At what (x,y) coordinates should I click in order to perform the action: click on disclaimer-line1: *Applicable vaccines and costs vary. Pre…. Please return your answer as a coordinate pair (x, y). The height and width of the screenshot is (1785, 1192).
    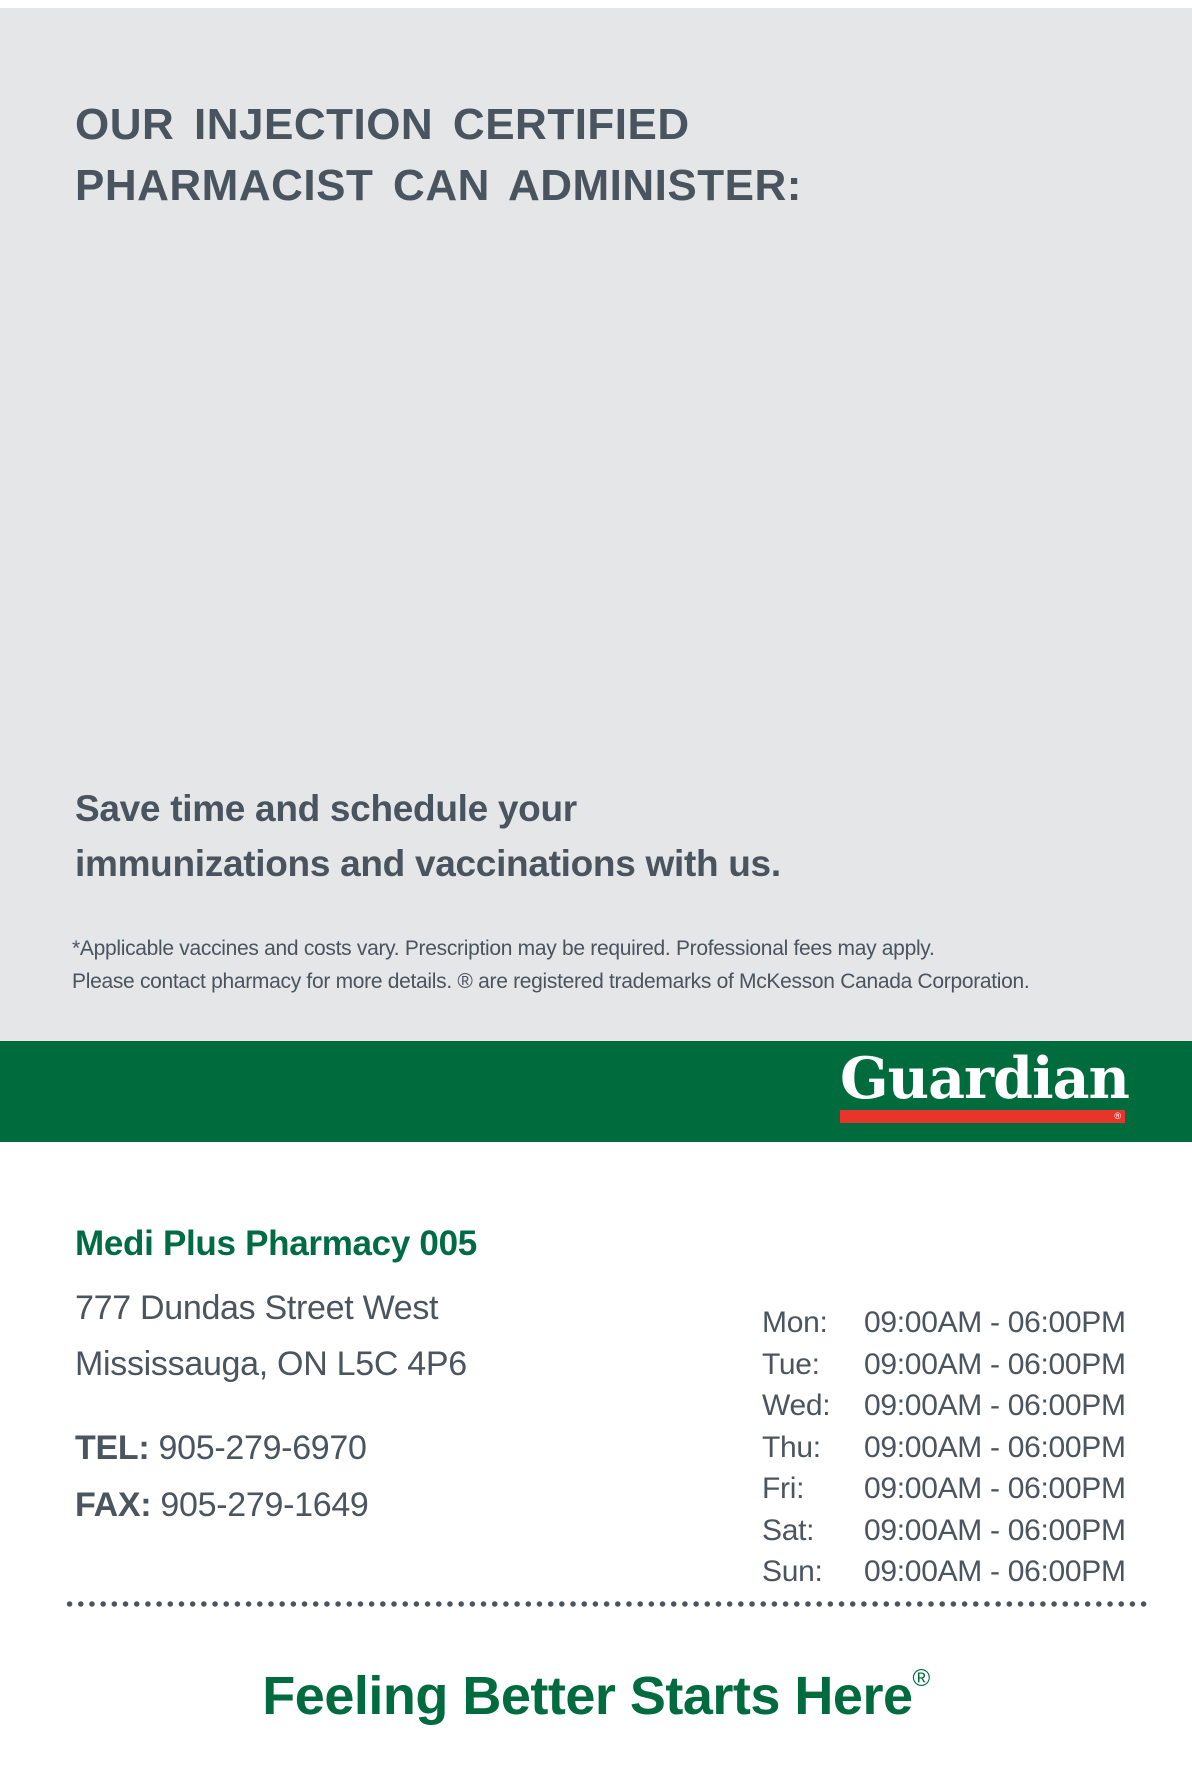
    Looking at the image, I should click on (503, 948).